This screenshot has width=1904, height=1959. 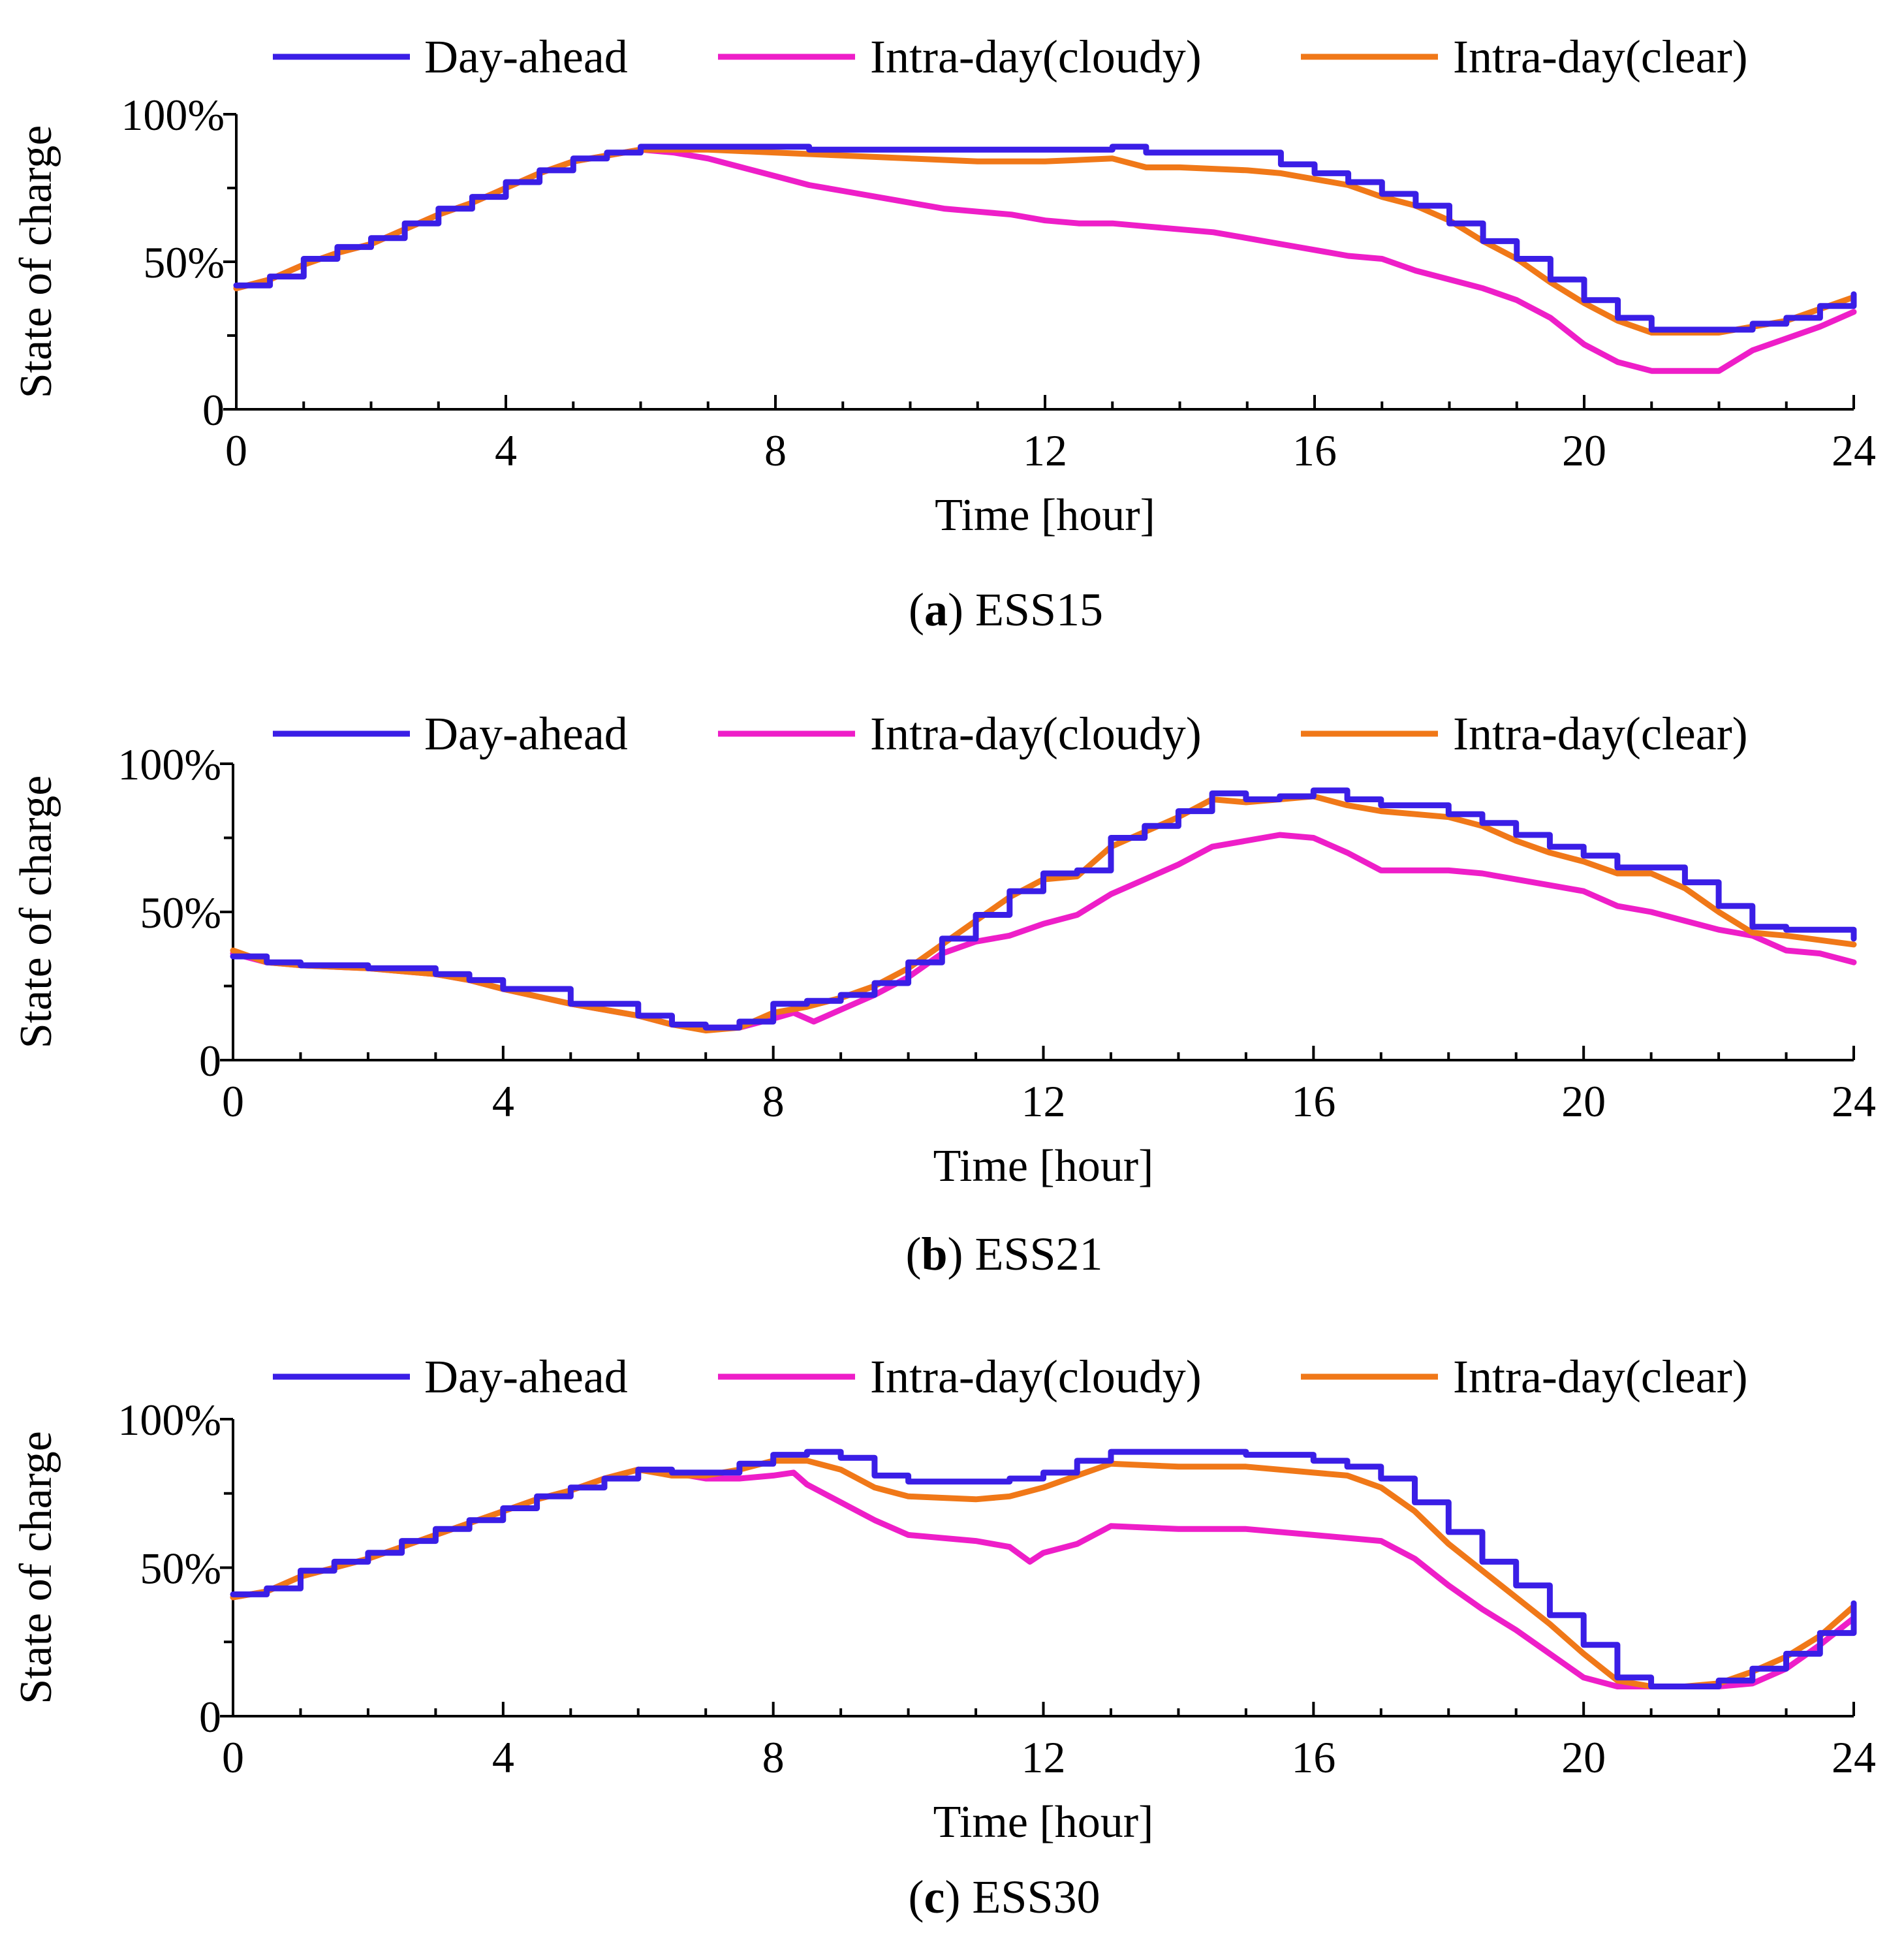 I want to click on caption-name: ESS30, so click(x=1036, y=1897).